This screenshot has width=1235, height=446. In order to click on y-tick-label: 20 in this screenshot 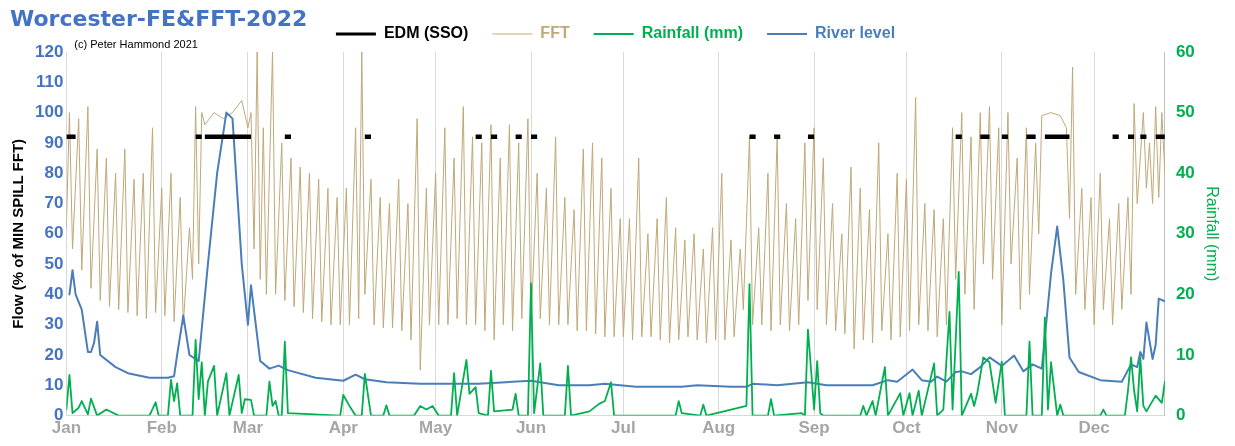, I will do `click(54, 354)`.